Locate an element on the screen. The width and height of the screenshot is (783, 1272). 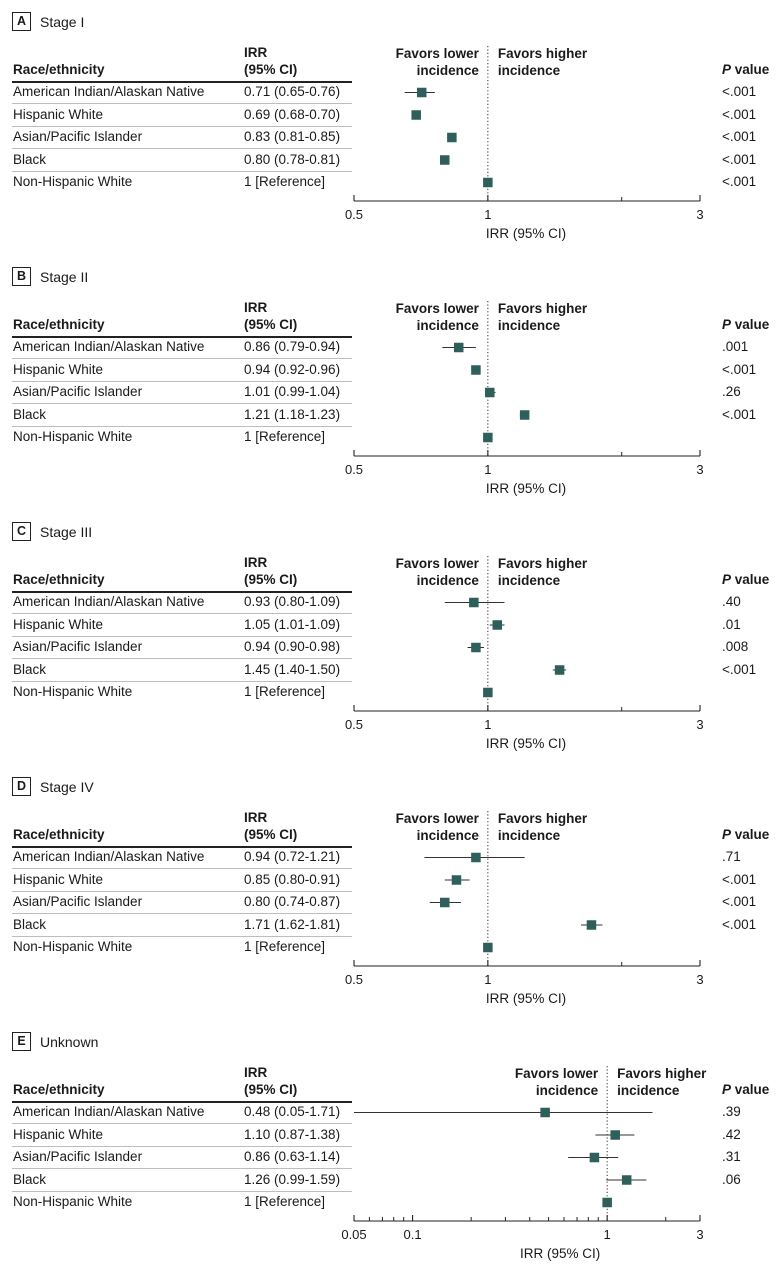
table-row: Hispanic White 0.69 (0.68-0.70) is located at coordinates (182, 115).